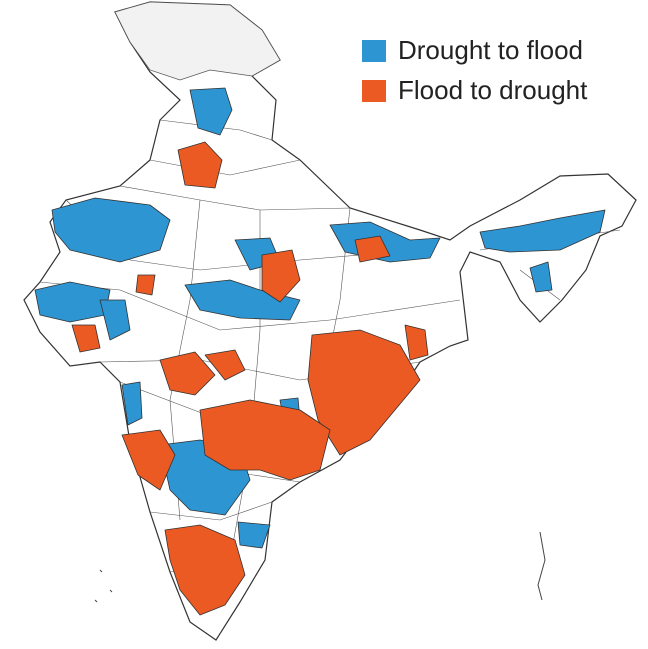  What do you see at coordinates (197, 41) in the screenshot?
I see `northern-territory` at bounding box center [197, 41].